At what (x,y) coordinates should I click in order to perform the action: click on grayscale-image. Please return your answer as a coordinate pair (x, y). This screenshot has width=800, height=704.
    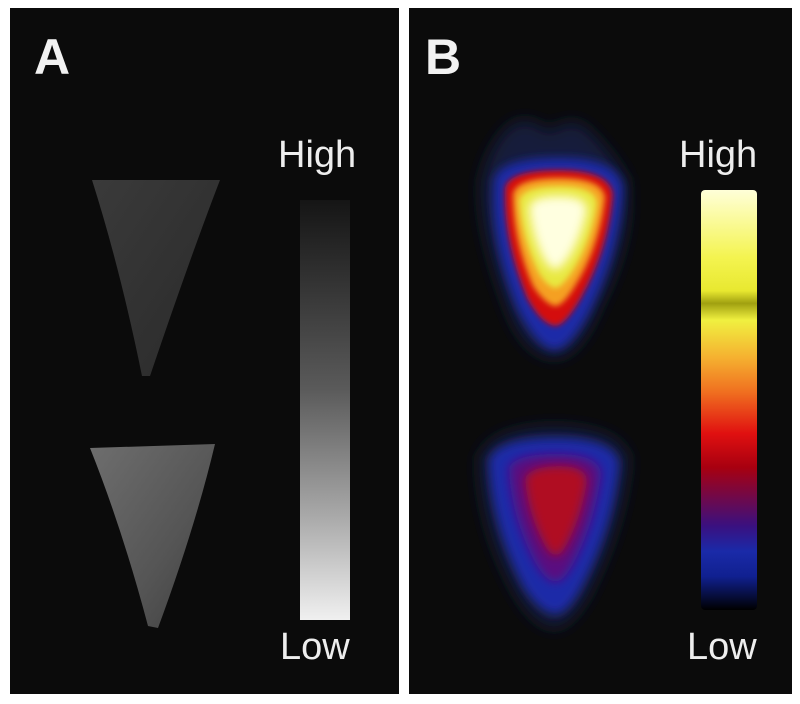
    Looking at the image, I should click on (155, 404).